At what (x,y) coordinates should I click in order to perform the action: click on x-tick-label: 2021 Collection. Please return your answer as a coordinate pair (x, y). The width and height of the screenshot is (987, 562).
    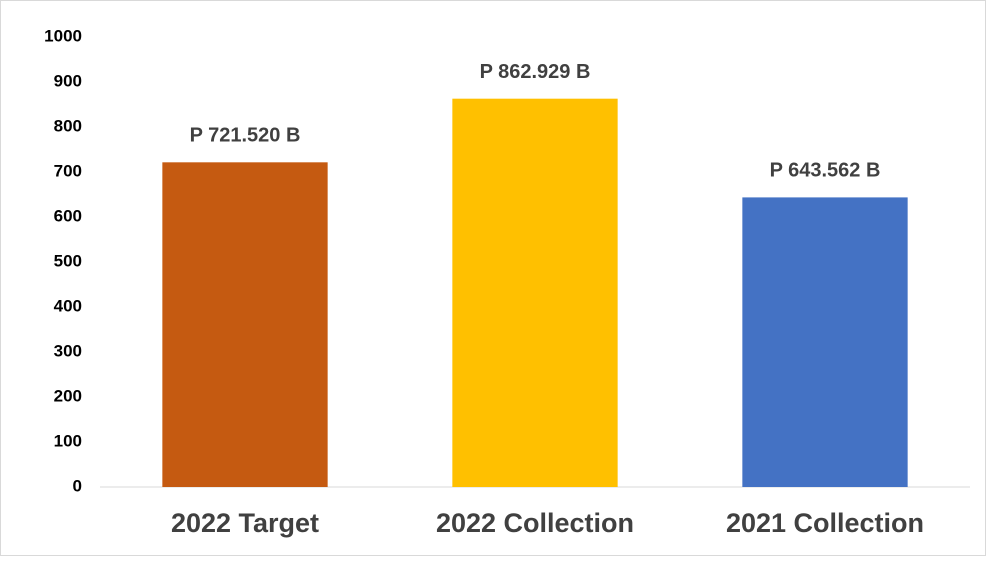
    Looking at the image, I should click on (825, 523).